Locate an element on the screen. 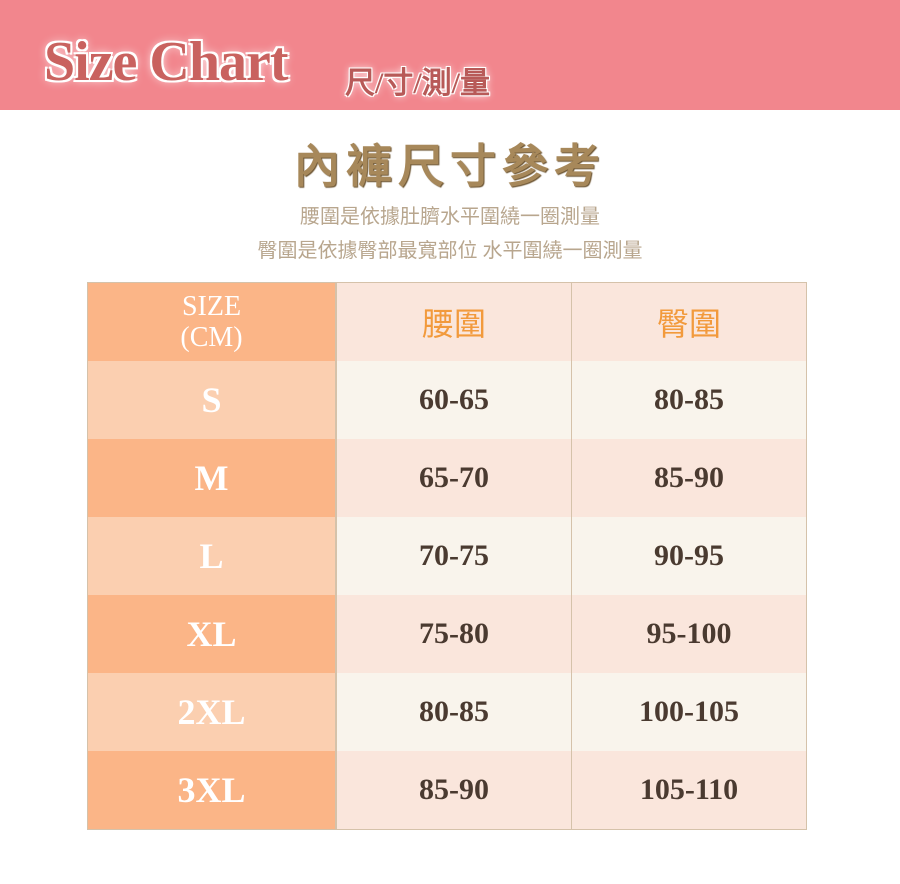 The image size is (900, 884). table-row: XL 75-80 95-100 is located at coordinates (447, 634).